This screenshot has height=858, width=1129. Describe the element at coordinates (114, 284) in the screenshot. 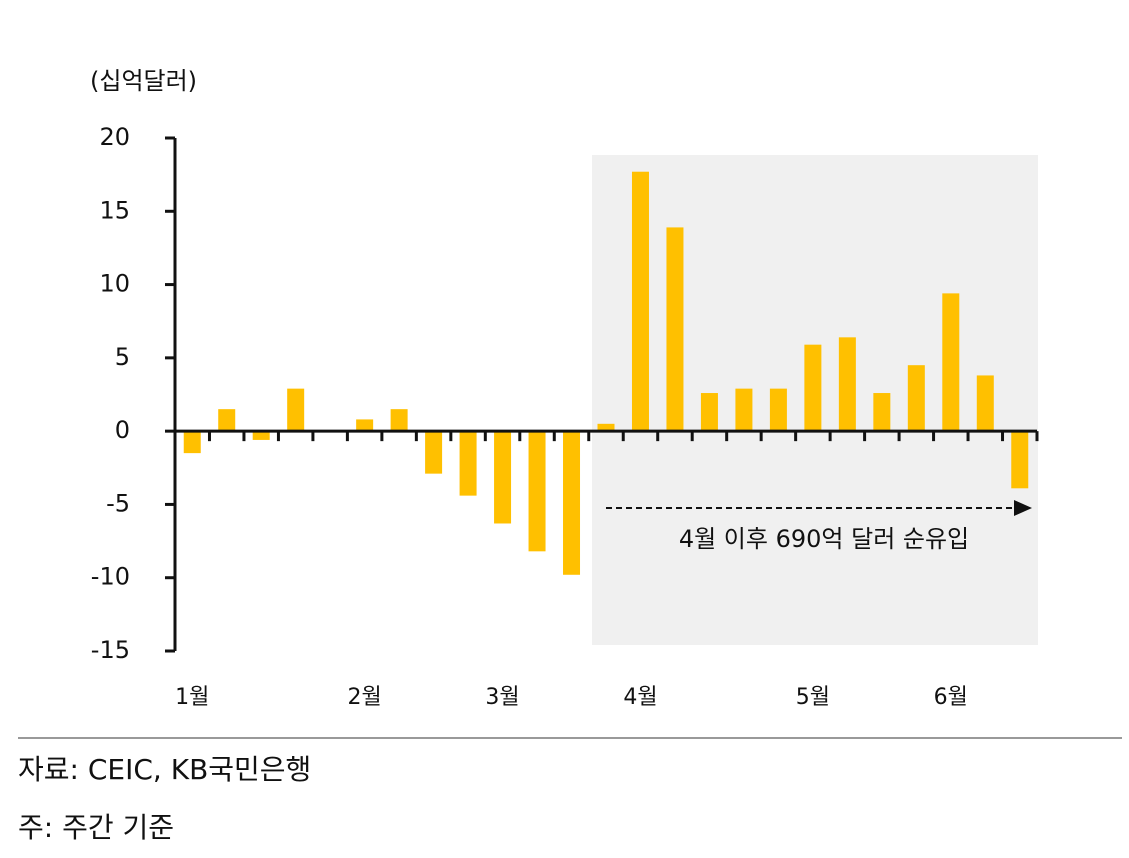

I see `y-tick-label: 10` at that location.